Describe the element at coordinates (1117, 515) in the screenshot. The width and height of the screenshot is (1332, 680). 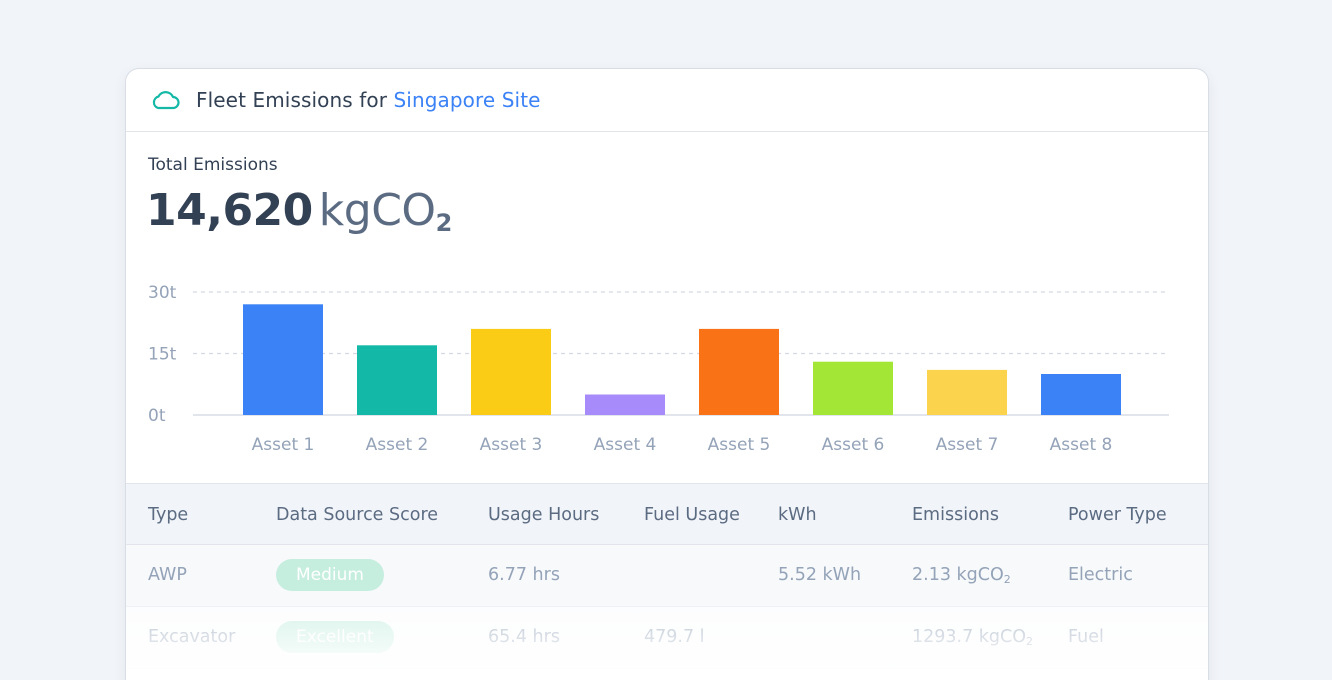
I see `col-power-type: Power Type` at that location.